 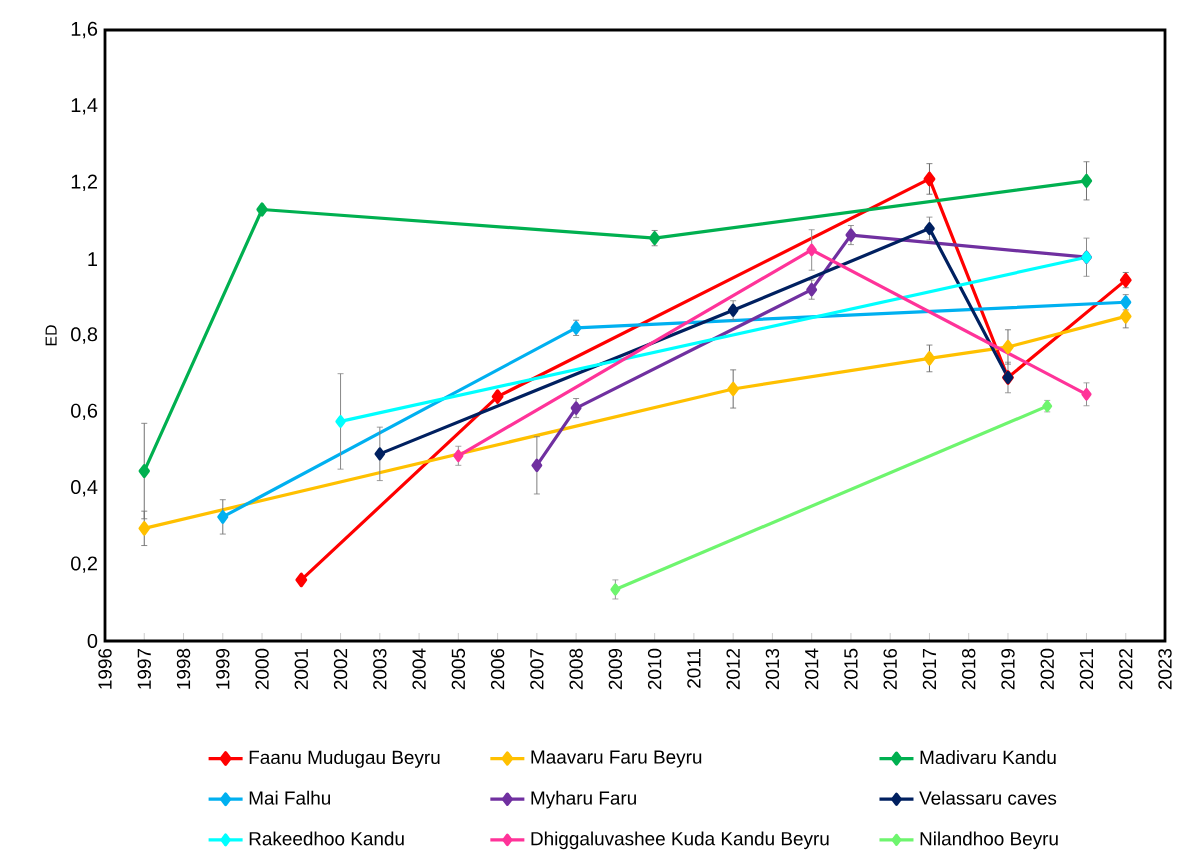 What do you see at coordinates (84, 30) in the screenshot?
I see `y-tick-label: 1,6` at bounding box center [84, 30].